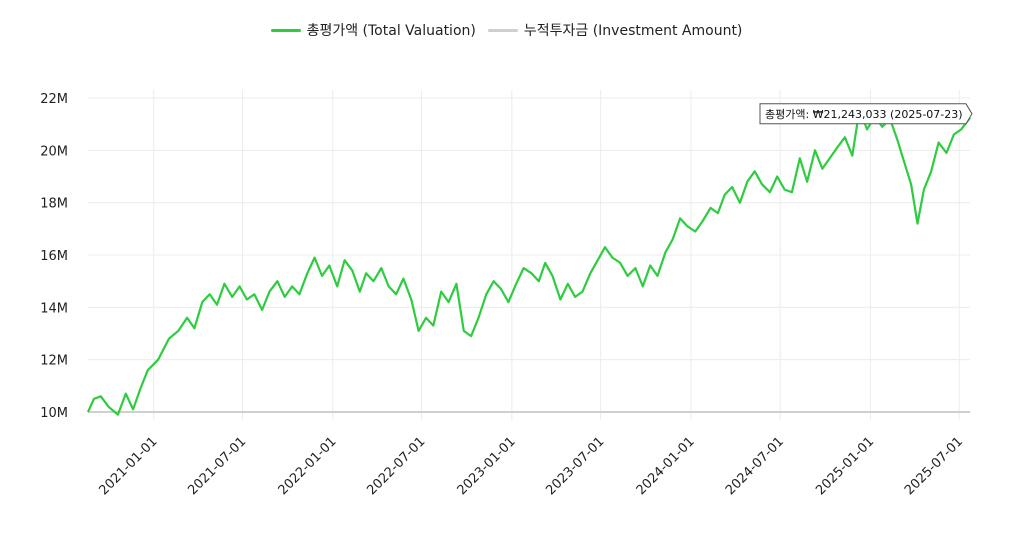 The height and width of the screenshot is (550, 1013). Describe the element at coordinates (666, 466) in the screenshot. I see `x-tick-label: 2024-01-01` at that location.